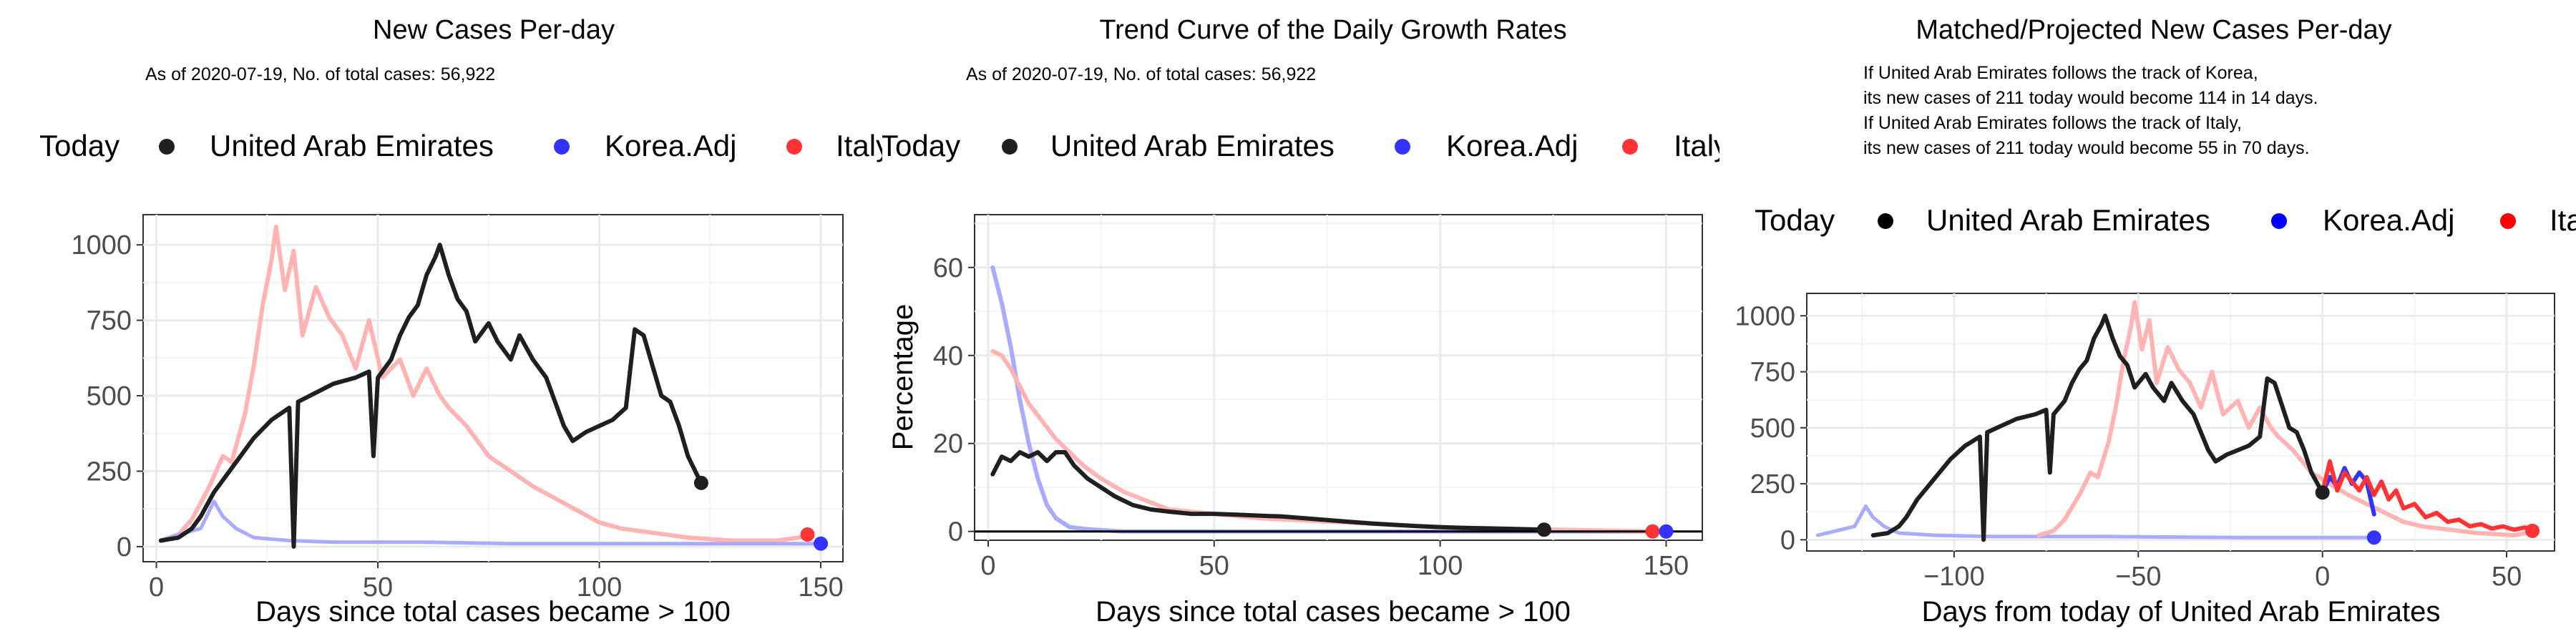  I want to click on chart-title: Matched/Projected New Cases Per-day, so click(2153, 30).